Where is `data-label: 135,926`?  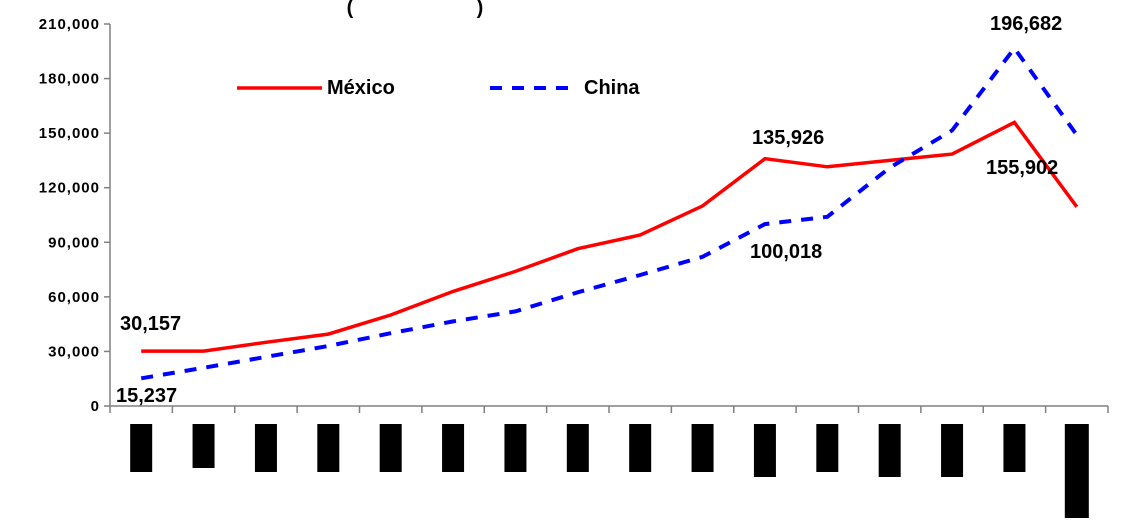
data-label: 135,926 is located at coordinates (788, 138).